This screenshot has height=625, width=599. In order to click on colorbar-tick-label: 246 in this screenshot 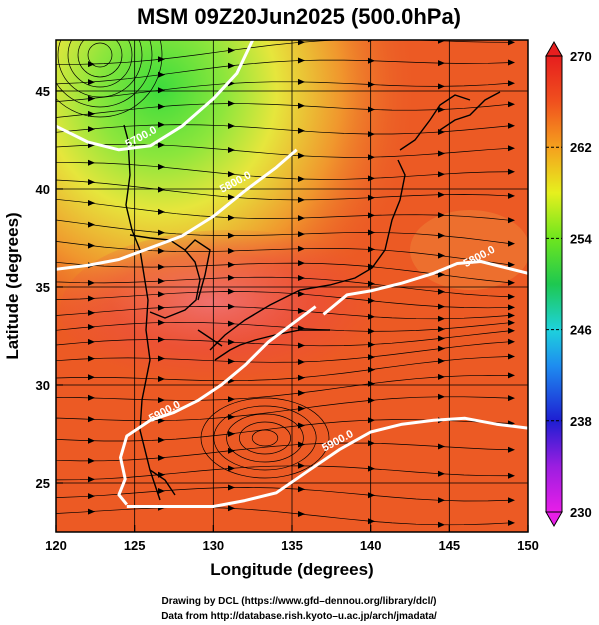, I will do `click(581, 330)`.